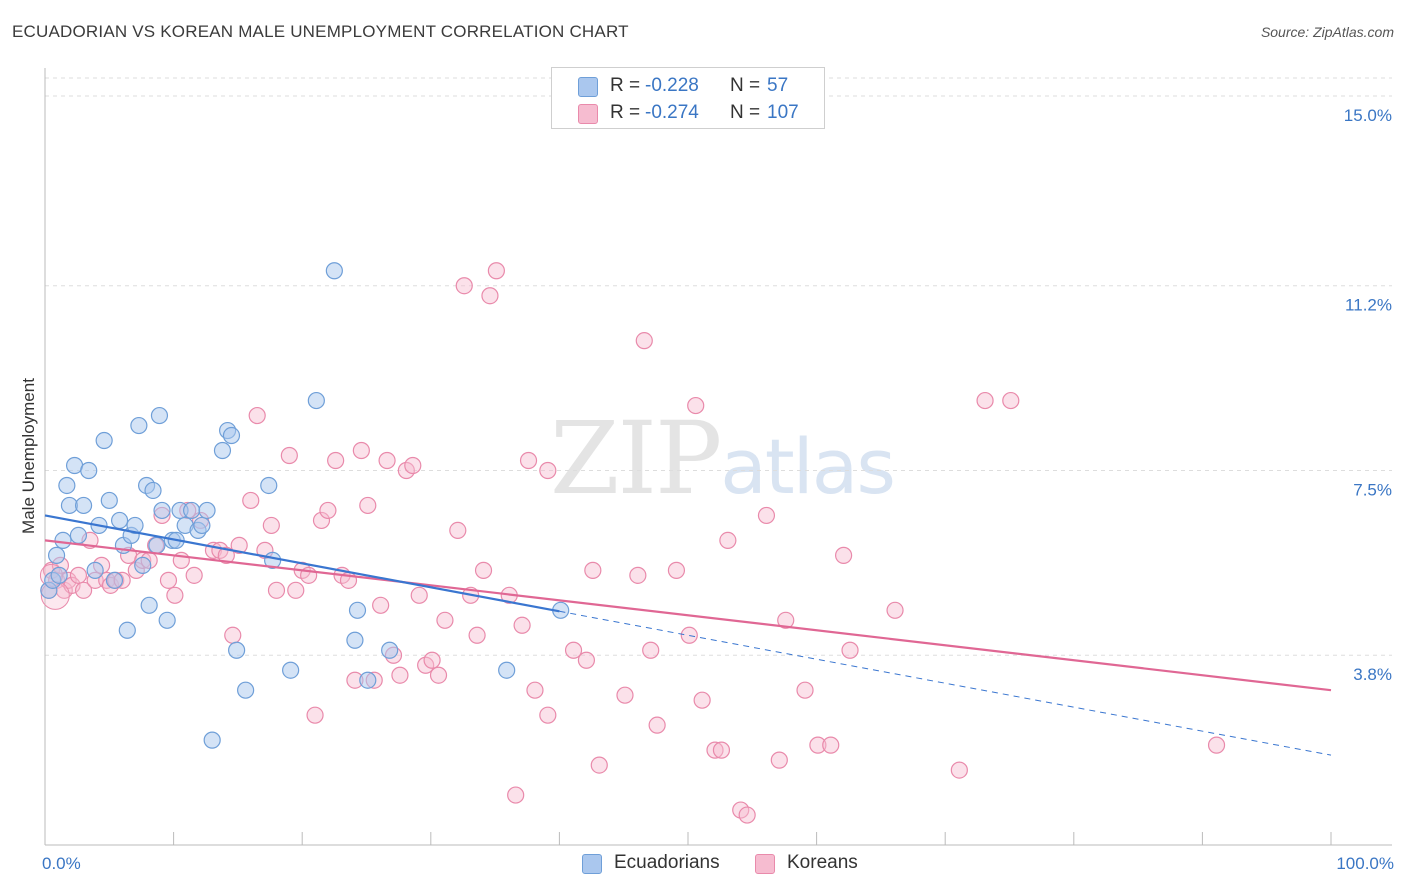 This screenshot has height=892, width=1406. I want to click on legend-row-ecuadorians: R = -0.228 N = 57, so click(689, 87).